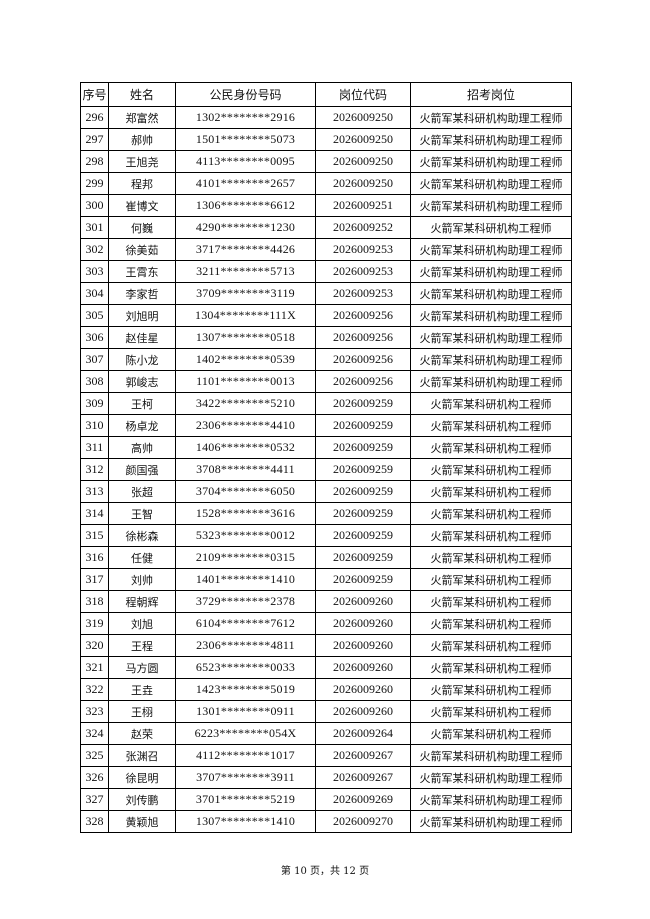 The width and height of the screenshot is (650, 919). Describe the element at coordinates (245, 579) in the screenshot. I see `cell-id-number: 1401********1410` at that location.